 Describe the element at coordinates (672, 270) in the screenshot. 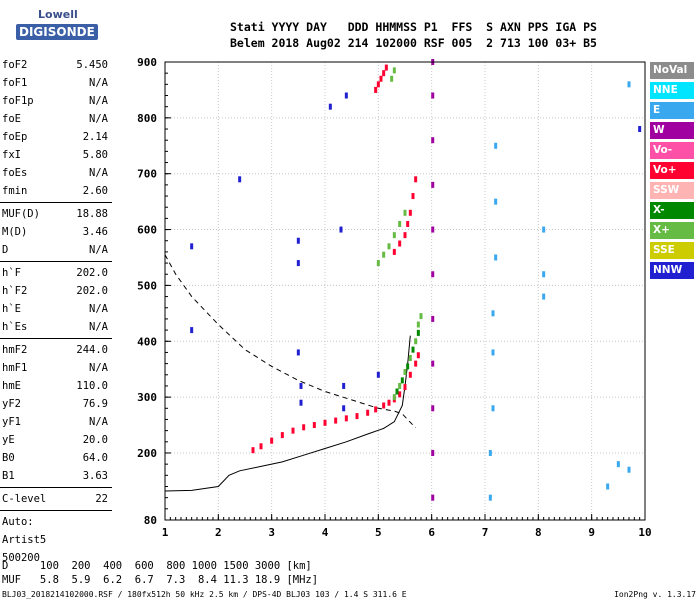

I see `legend-item: NNW` at that location.